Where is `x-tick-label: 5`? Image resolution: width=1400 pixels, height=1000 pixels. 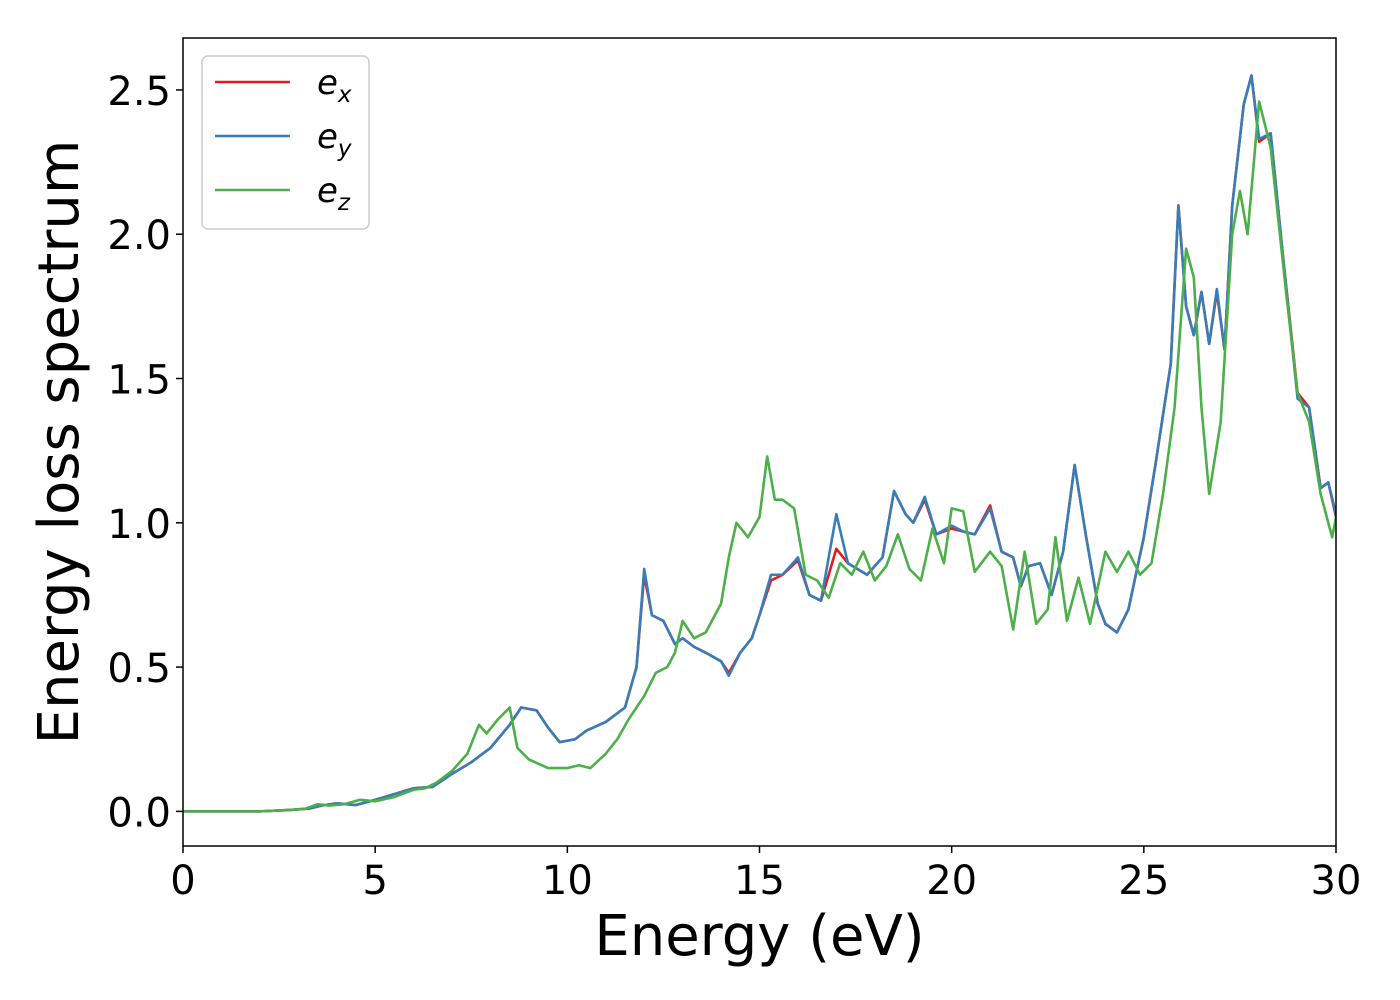 x-tick-label: 5 is located at coordinates (374, 881).